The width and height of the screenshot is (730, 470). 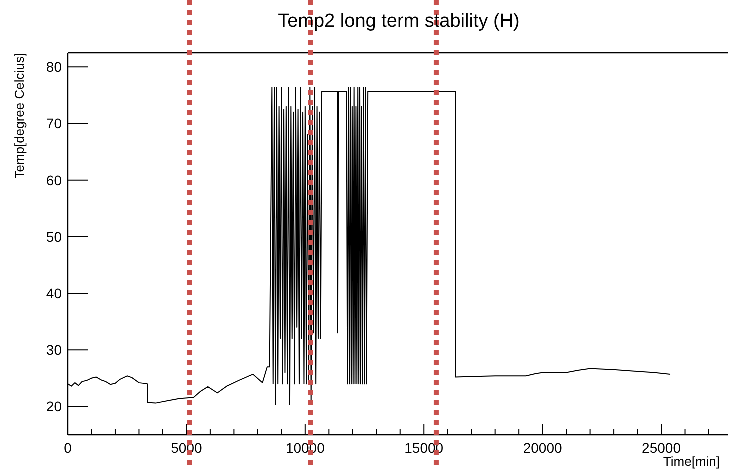 What do you see at coordinates (54, 67) in the screenshot?
I see `y-tick-label: 80` at bounding box center [54, 67].